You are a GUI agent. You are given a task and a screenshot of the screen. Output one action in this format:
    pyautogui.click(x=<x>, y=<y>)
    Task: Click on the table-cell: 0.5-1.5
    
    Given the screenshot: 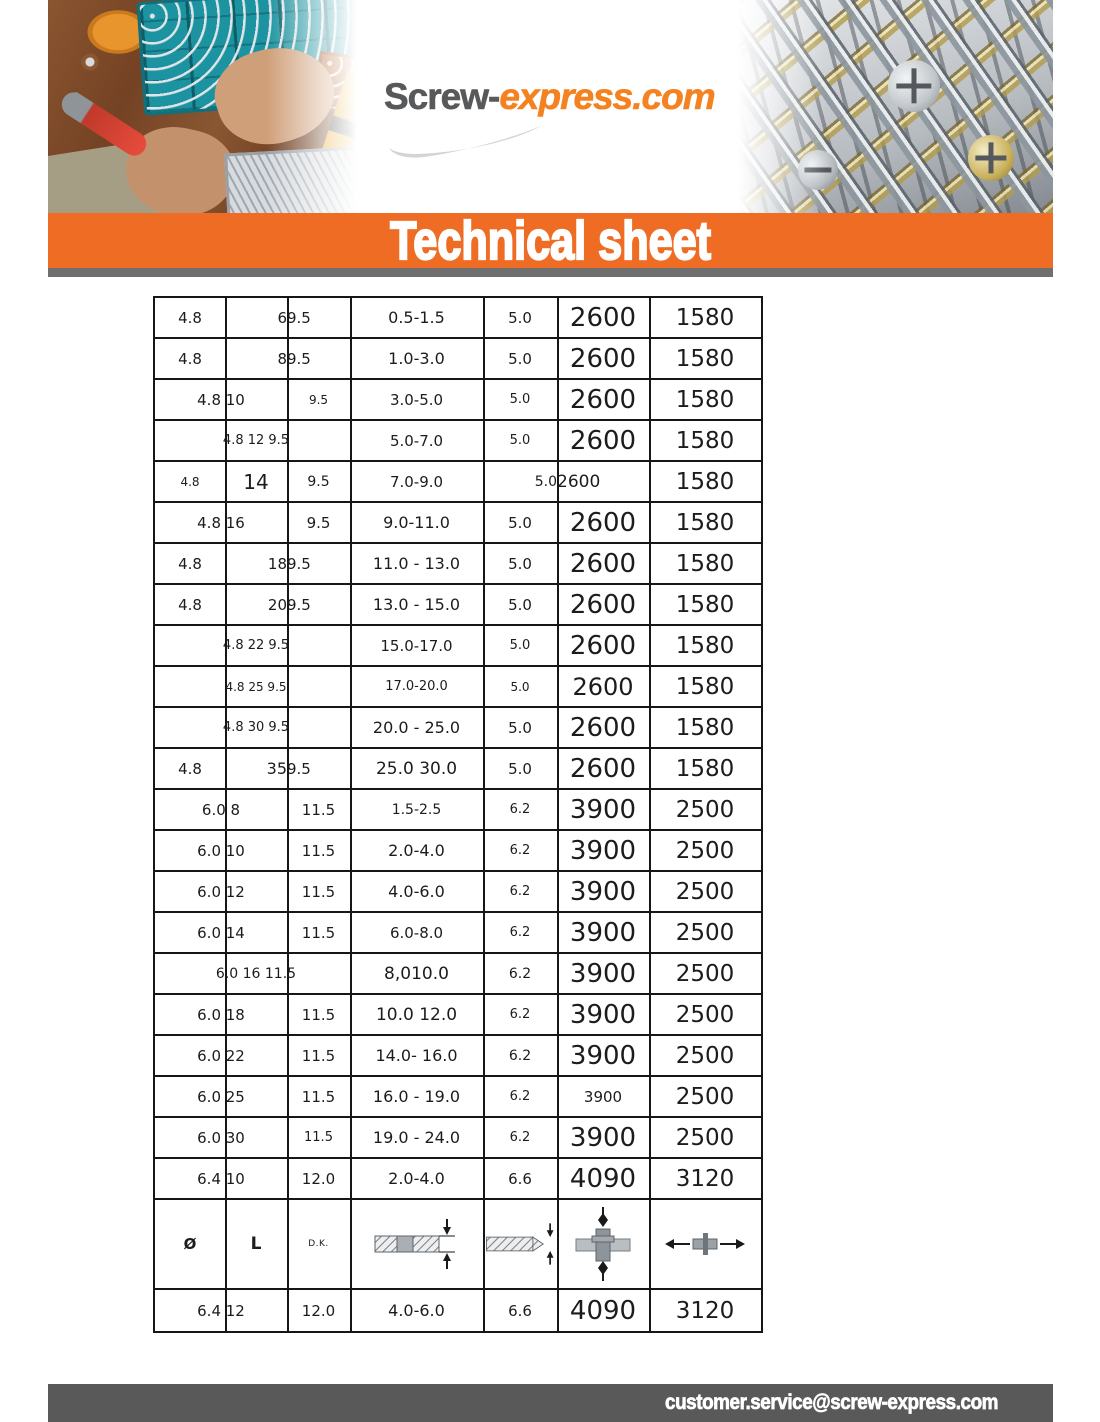 What is the action you would take?
    pyautogui.click(x=416, y=317)
    